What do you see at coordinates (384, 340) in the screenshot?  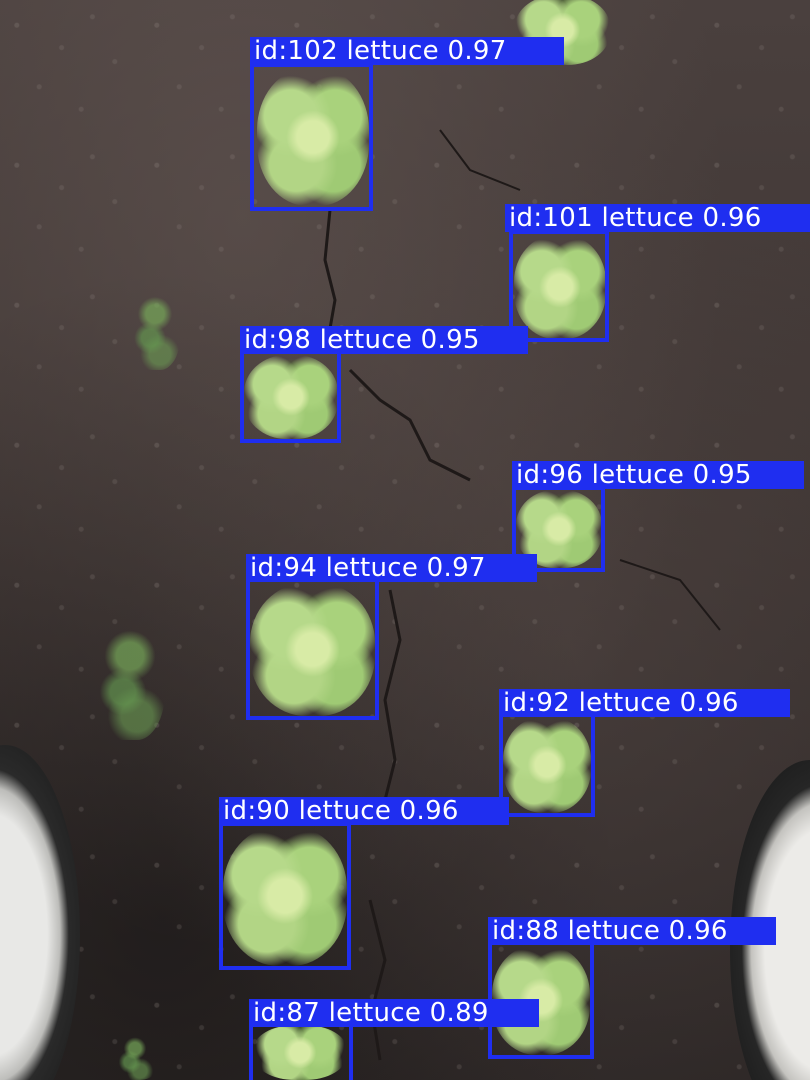 I see `detection-label-98: id:98 lettuce 0.95` at bounding box center [384, 340].